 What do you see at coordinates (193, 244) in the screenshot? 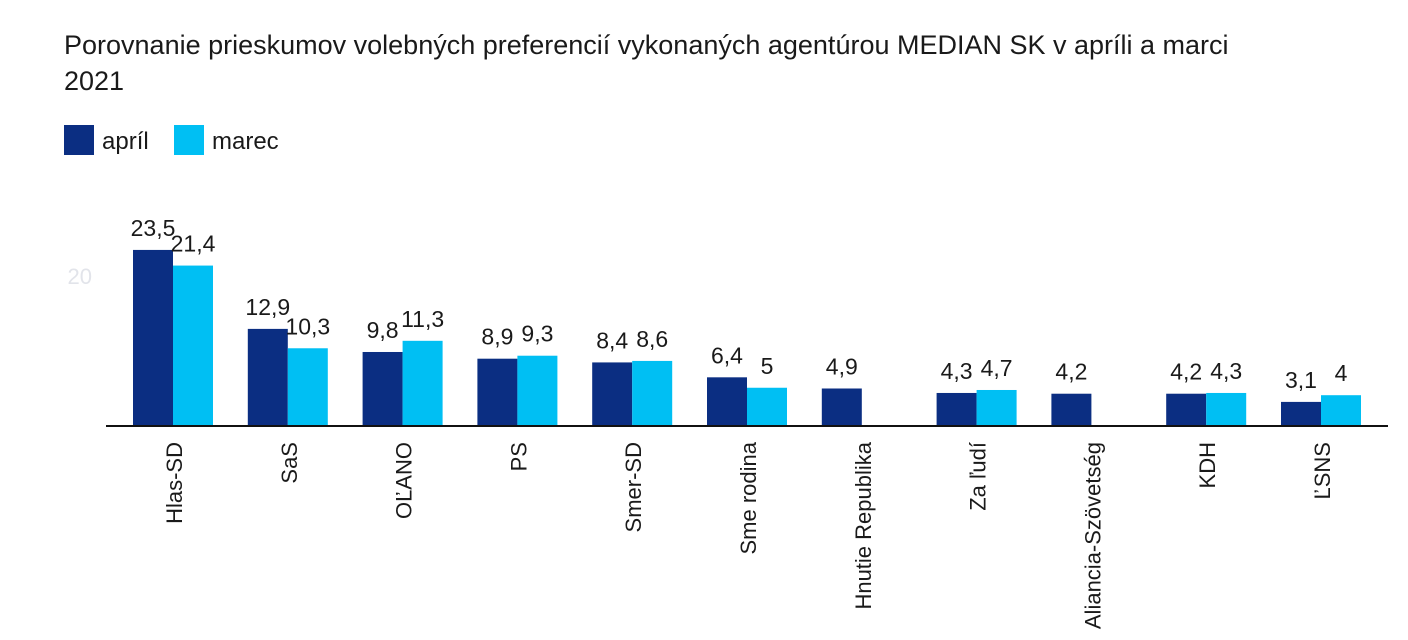
I see `data-label: 21,4` at bounding box center [193, 244].